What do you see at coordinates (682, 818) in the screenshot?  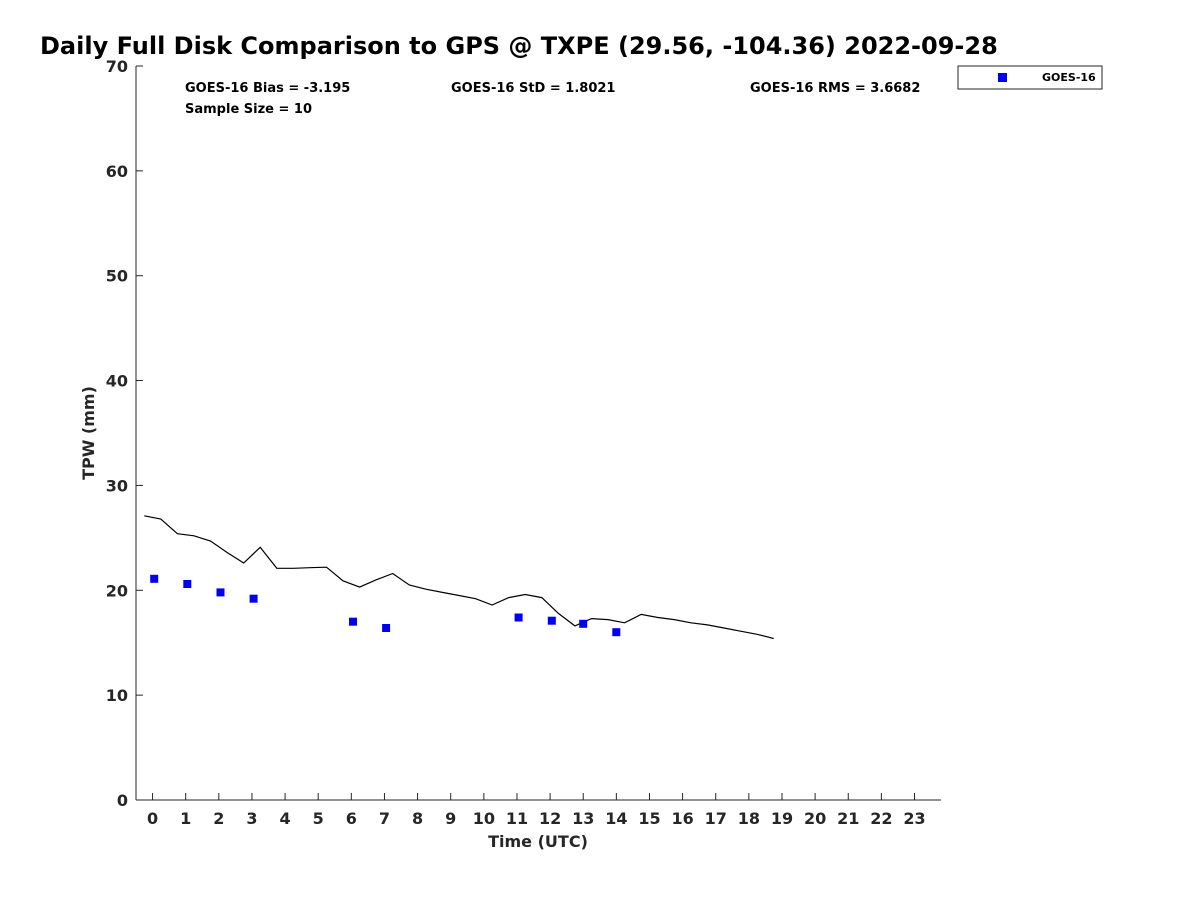 I see `x-tick-label: 16` at bounding box center [682, 818].